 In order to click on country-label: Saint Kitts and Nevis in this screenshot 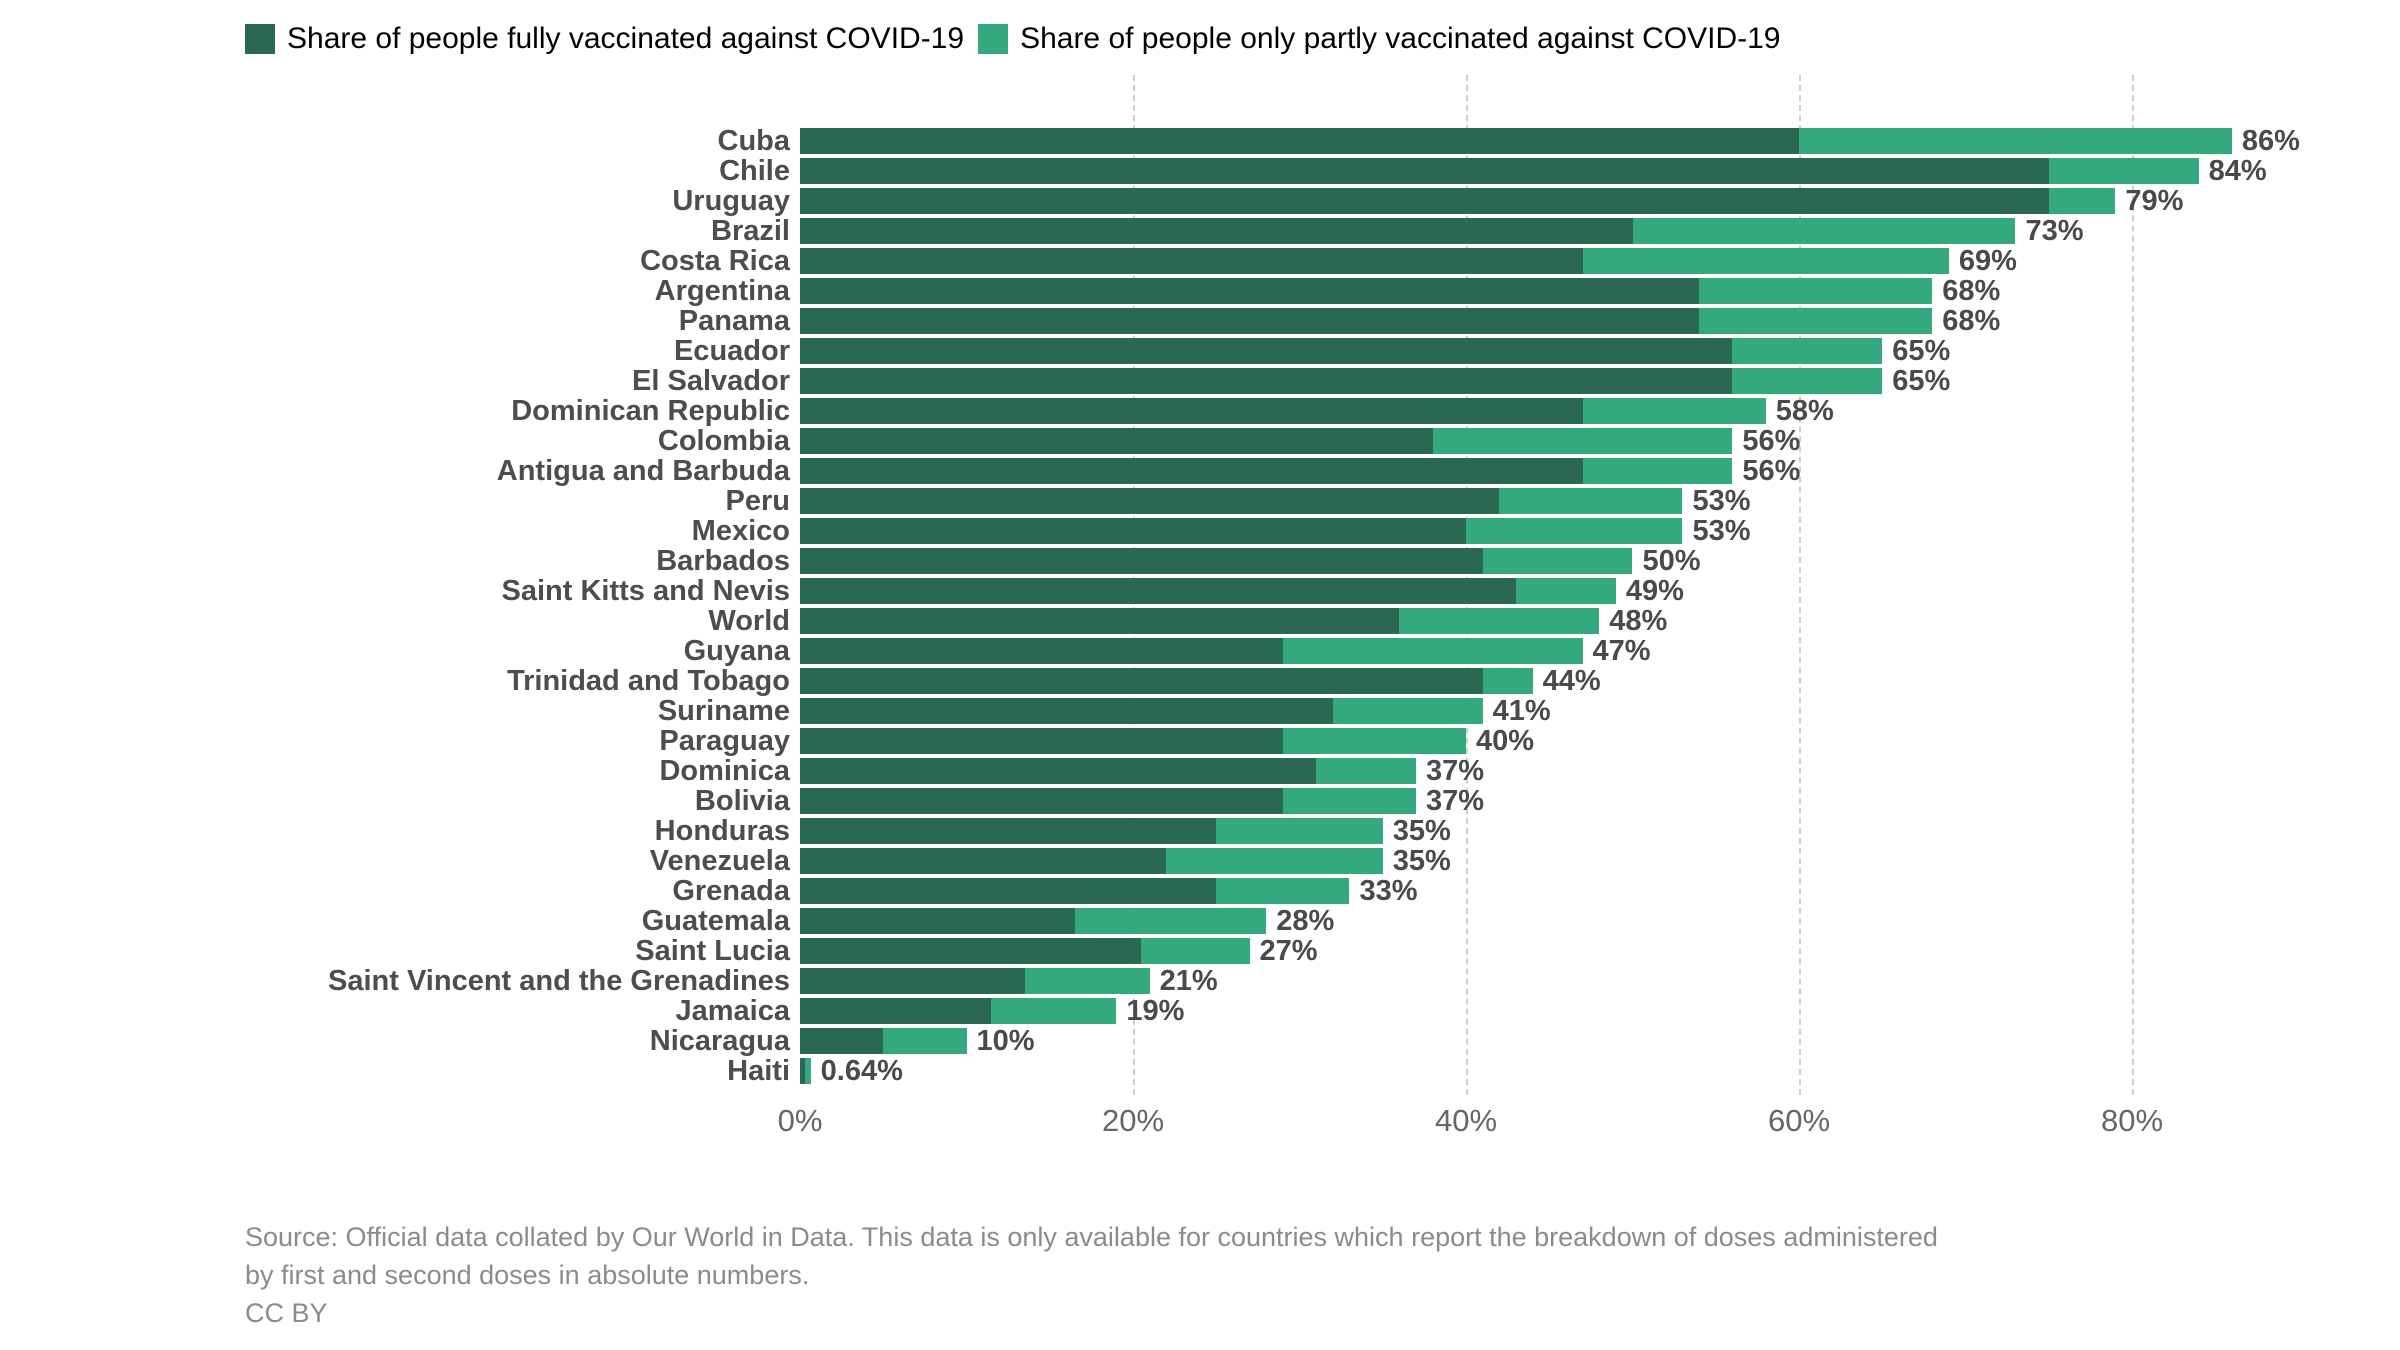, I will do `click(645, 591)`.